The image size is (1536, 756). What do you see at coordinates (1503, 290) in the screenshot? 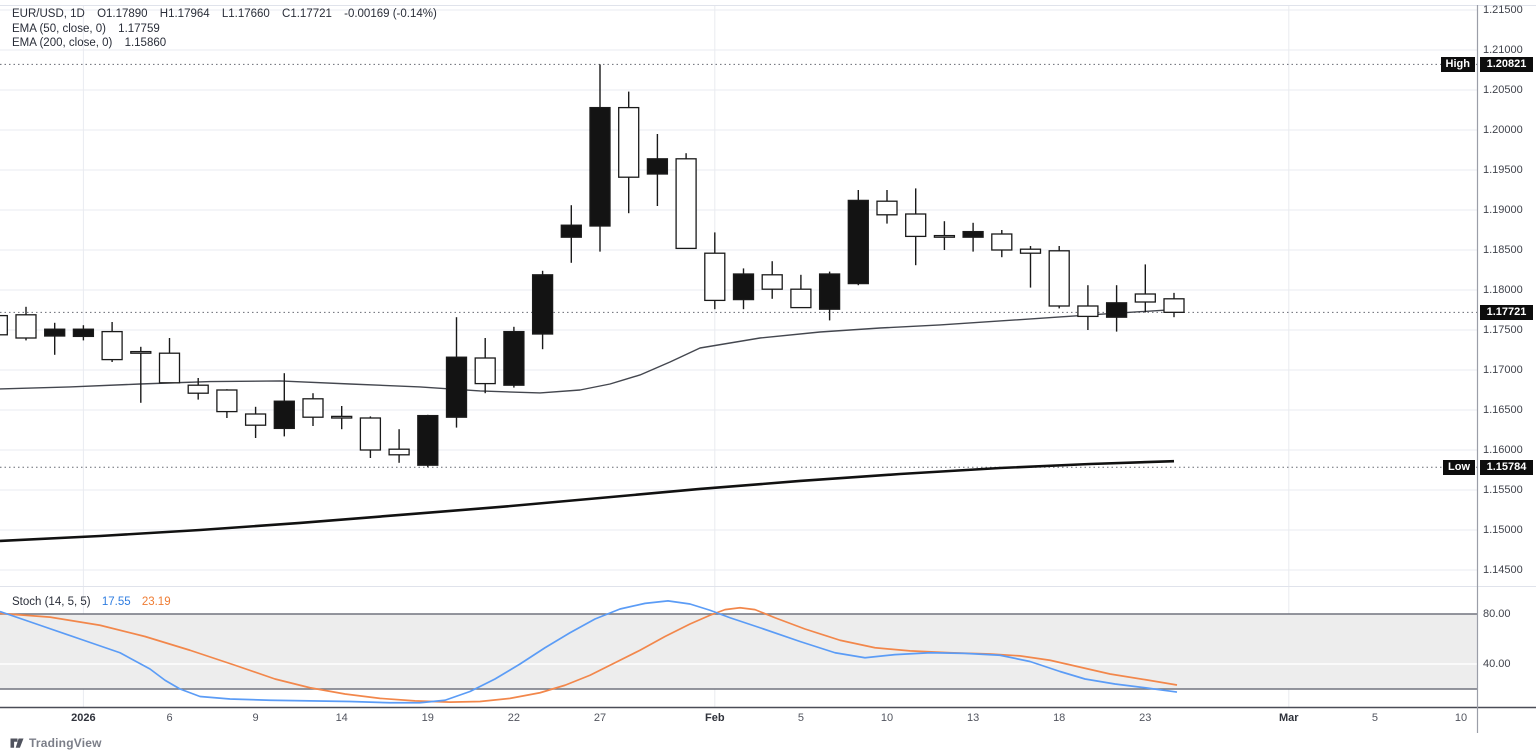
I see `price-tick-label: 1.18000` at bounding box center [1503, 290].